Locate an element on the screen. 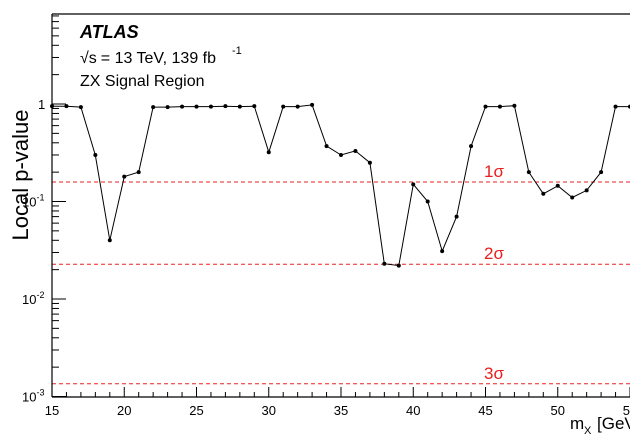 Image resolution: width=630 pixels, height=435 pixels. x-tick-label: 15 is located at coordinates (52, 410).